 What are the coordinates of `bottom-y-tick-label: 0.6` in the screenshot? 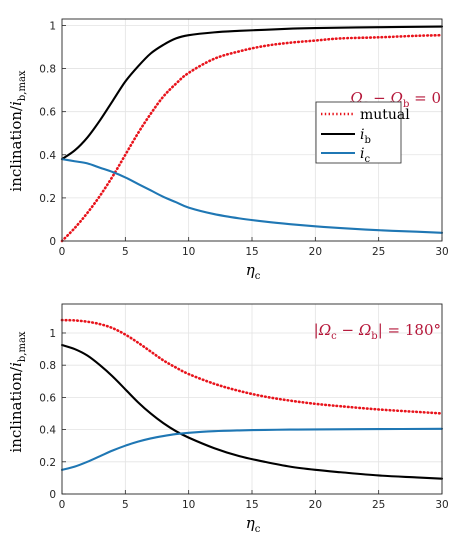 It's located at (47, 398).